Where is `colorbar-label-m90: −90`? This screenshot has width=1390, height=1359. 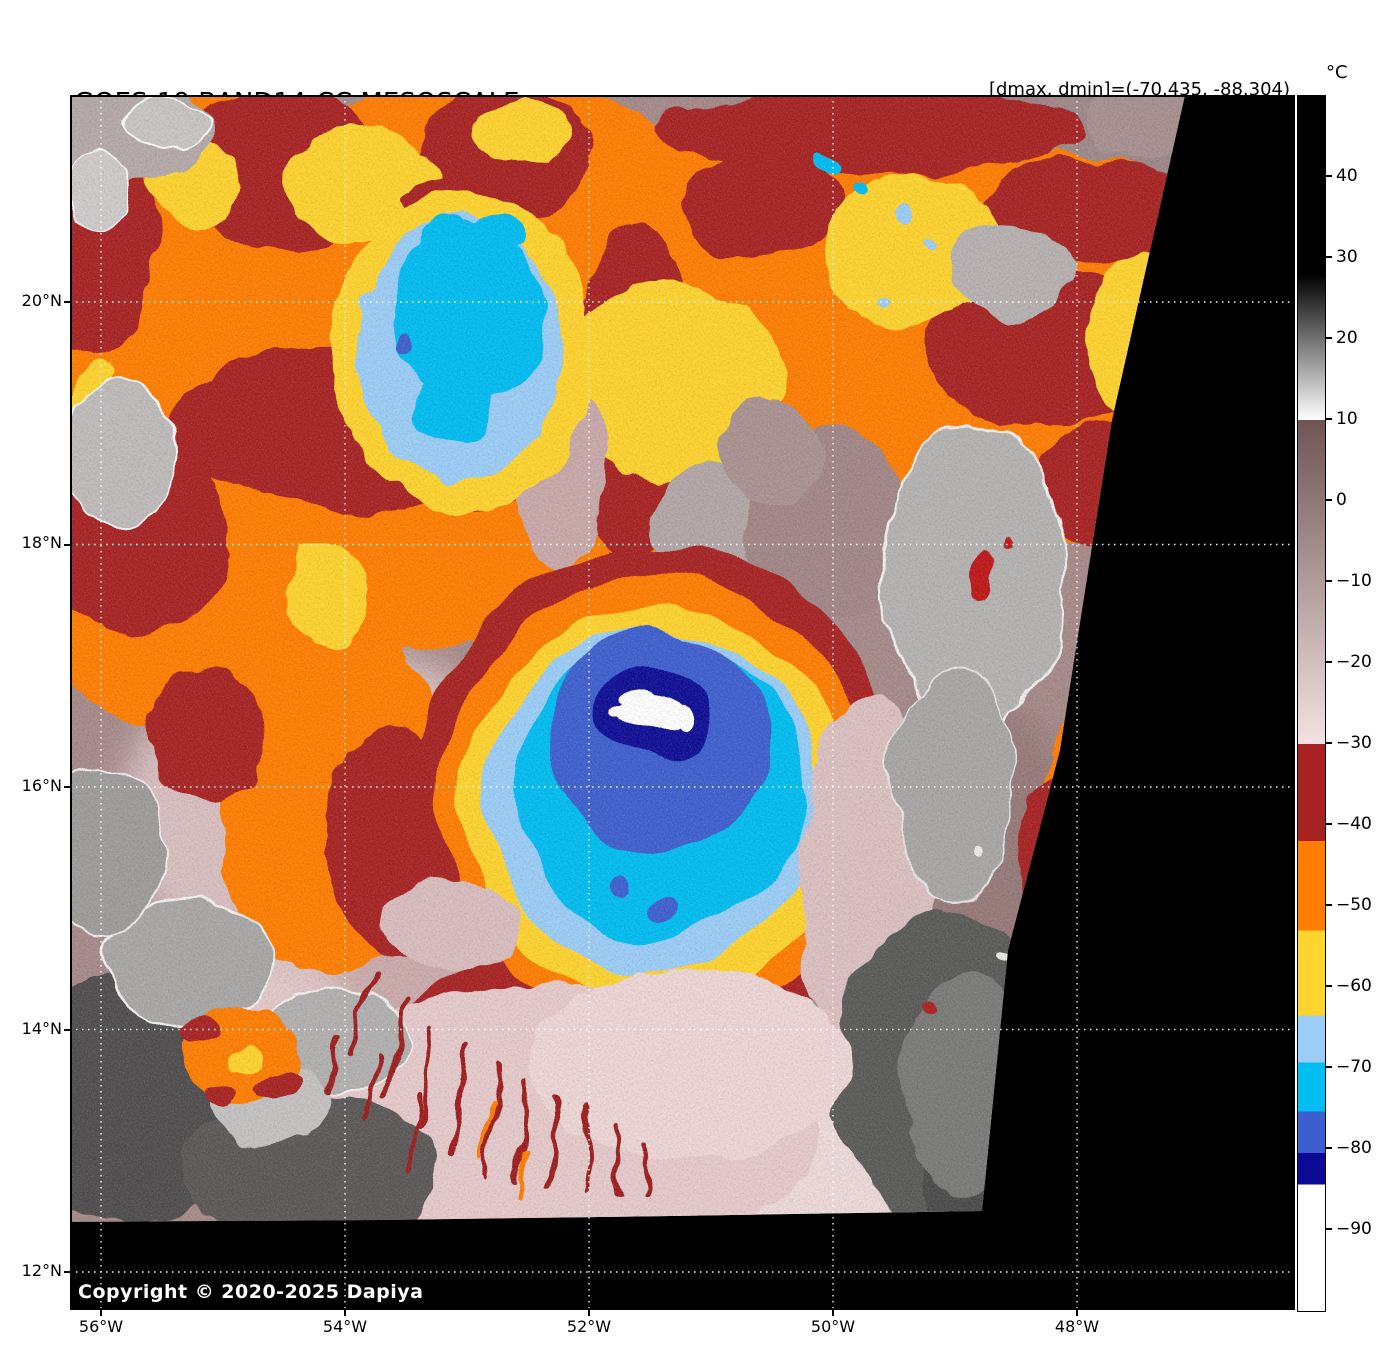
colorbar-label-m90: −90 is located at coordinates (1354, 1229).